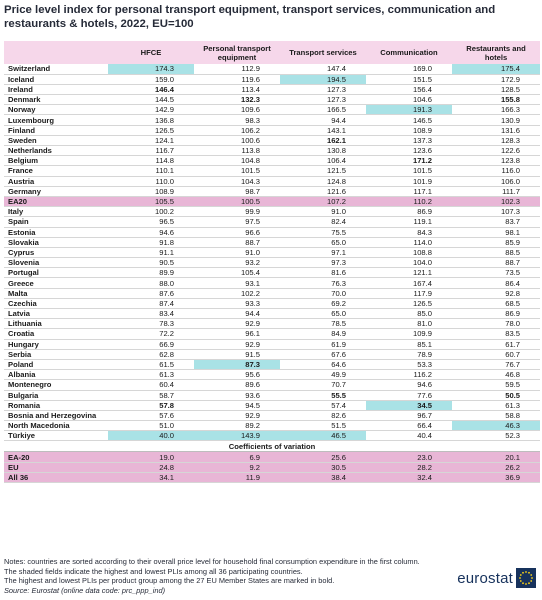 Image resolution: width=542 pixels, height=600 pixels. What do you see at coordinates (22, 436) in the screenshot?
I see `row-label: Türkiye` at bounding box center [22, 436].